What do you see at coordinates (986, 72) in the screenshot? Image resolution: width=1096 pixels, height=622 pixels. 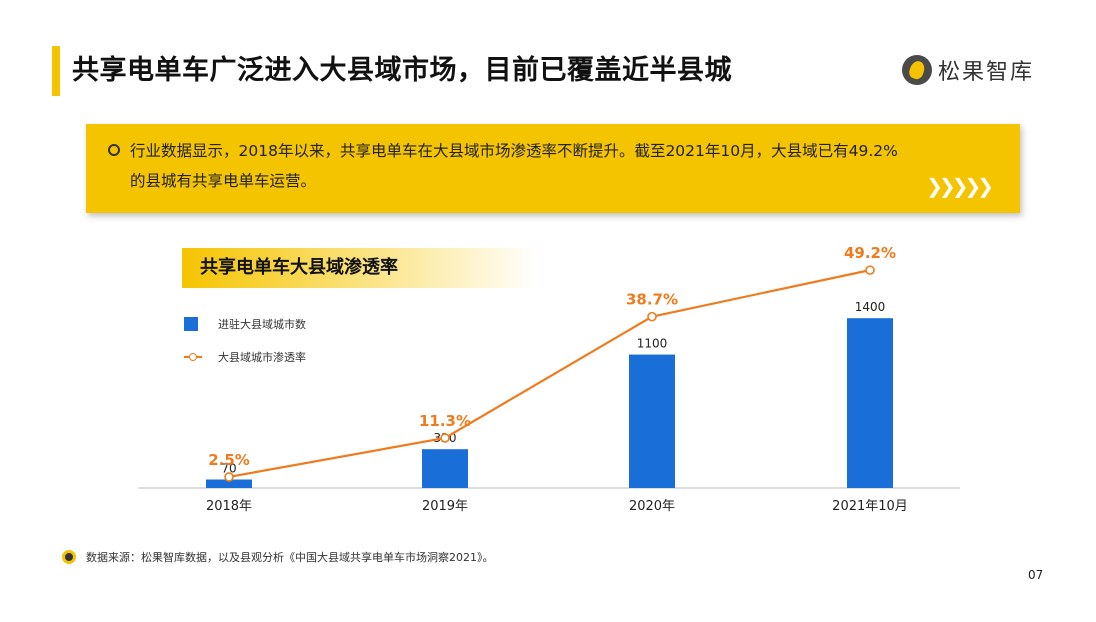 I see `logo-text: 松果智库` at bounding box center [986, 72].